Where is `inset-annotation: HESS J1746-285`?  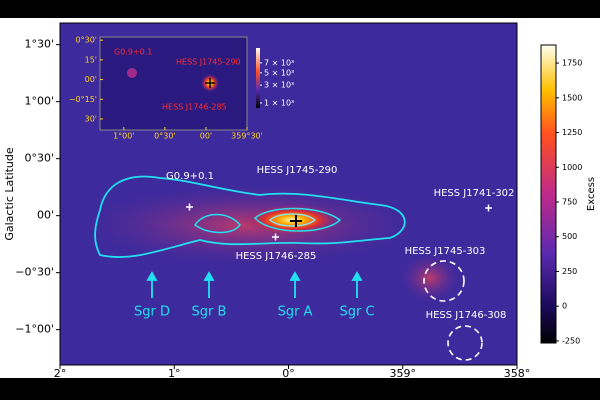 inset-annotation: HESS J1746-285 is located at coordinates (194, 107).